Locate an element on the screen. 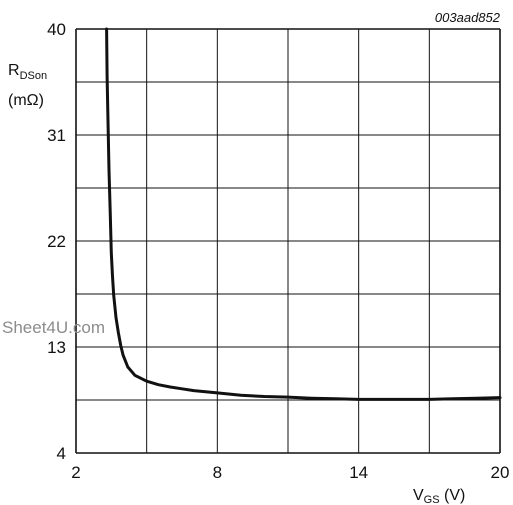 The height and width of the screenshot is (505, 513). y-axis-unit: (mΩ) is located at coordinates (26, 100).